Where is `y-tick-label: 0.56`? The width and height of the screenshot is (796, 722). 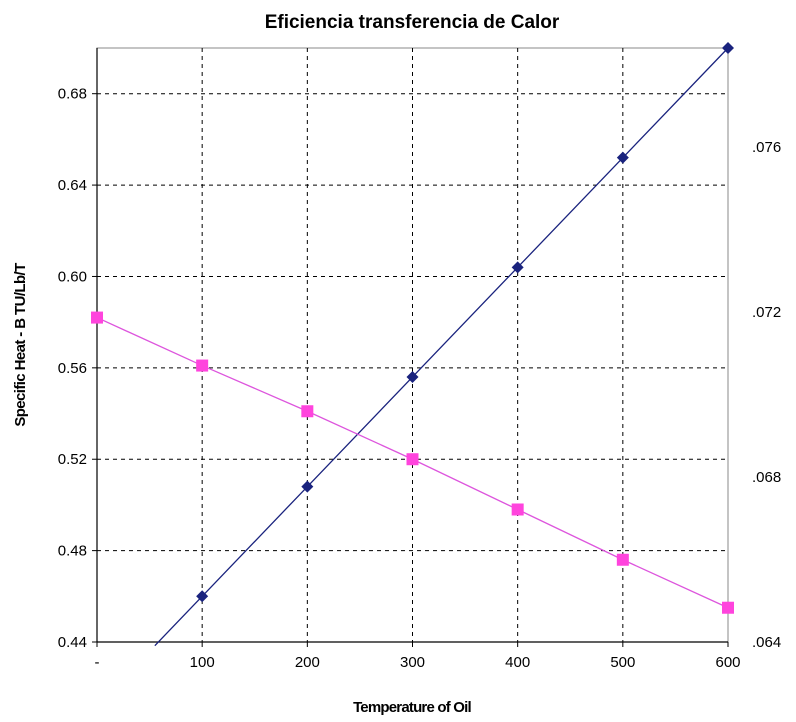
y-tick-label: 0.56 is located at coordinates (72, 368).